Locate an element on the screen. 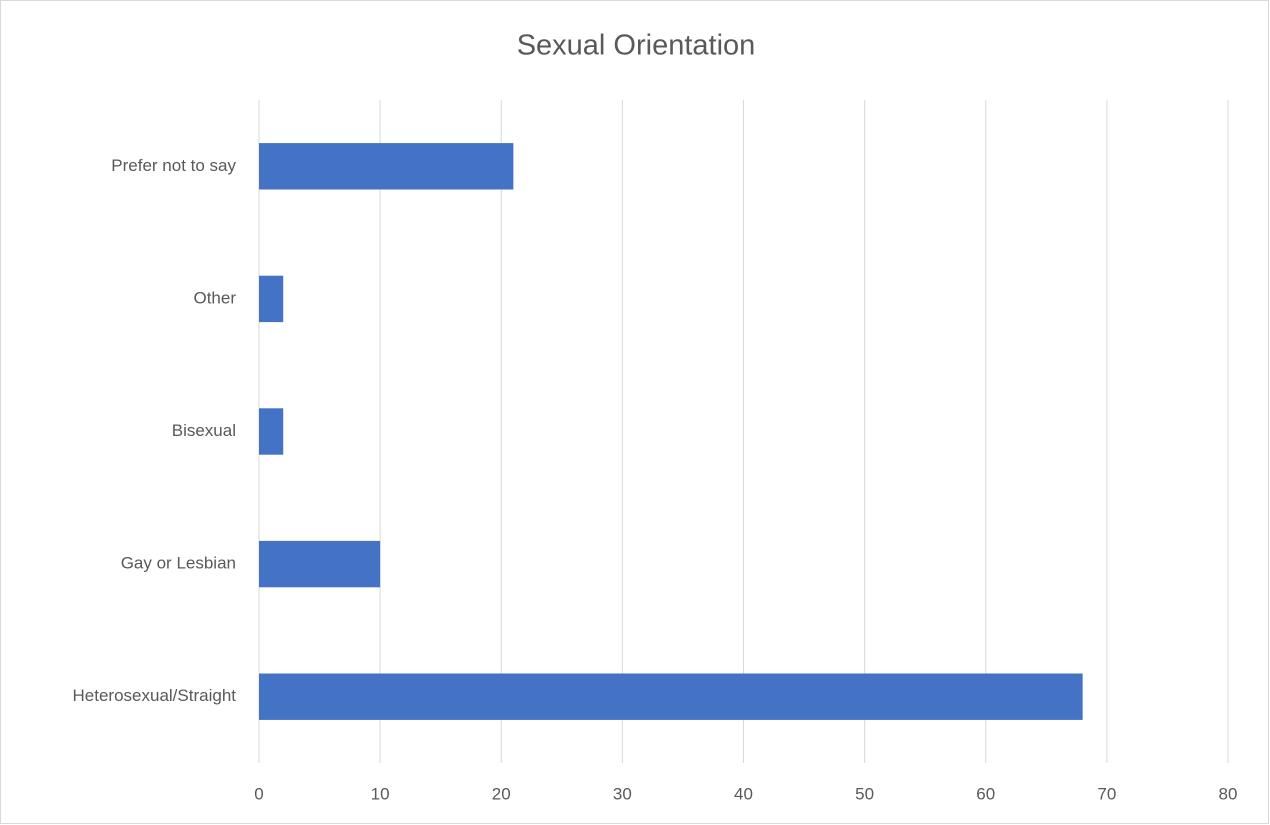  x-tick-label: 20 is located at coordinates (501, 793).